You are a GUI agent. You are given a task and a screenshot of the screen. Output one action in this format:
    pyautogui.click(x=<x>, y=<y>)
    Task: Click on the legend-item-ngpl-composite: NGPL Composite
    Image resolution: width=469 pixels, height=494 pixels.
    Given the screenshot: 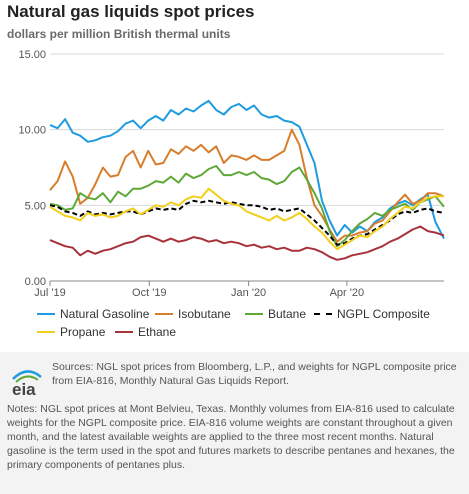 What is the action you would take?
    pyautogui.click(x=372, y=314)
    